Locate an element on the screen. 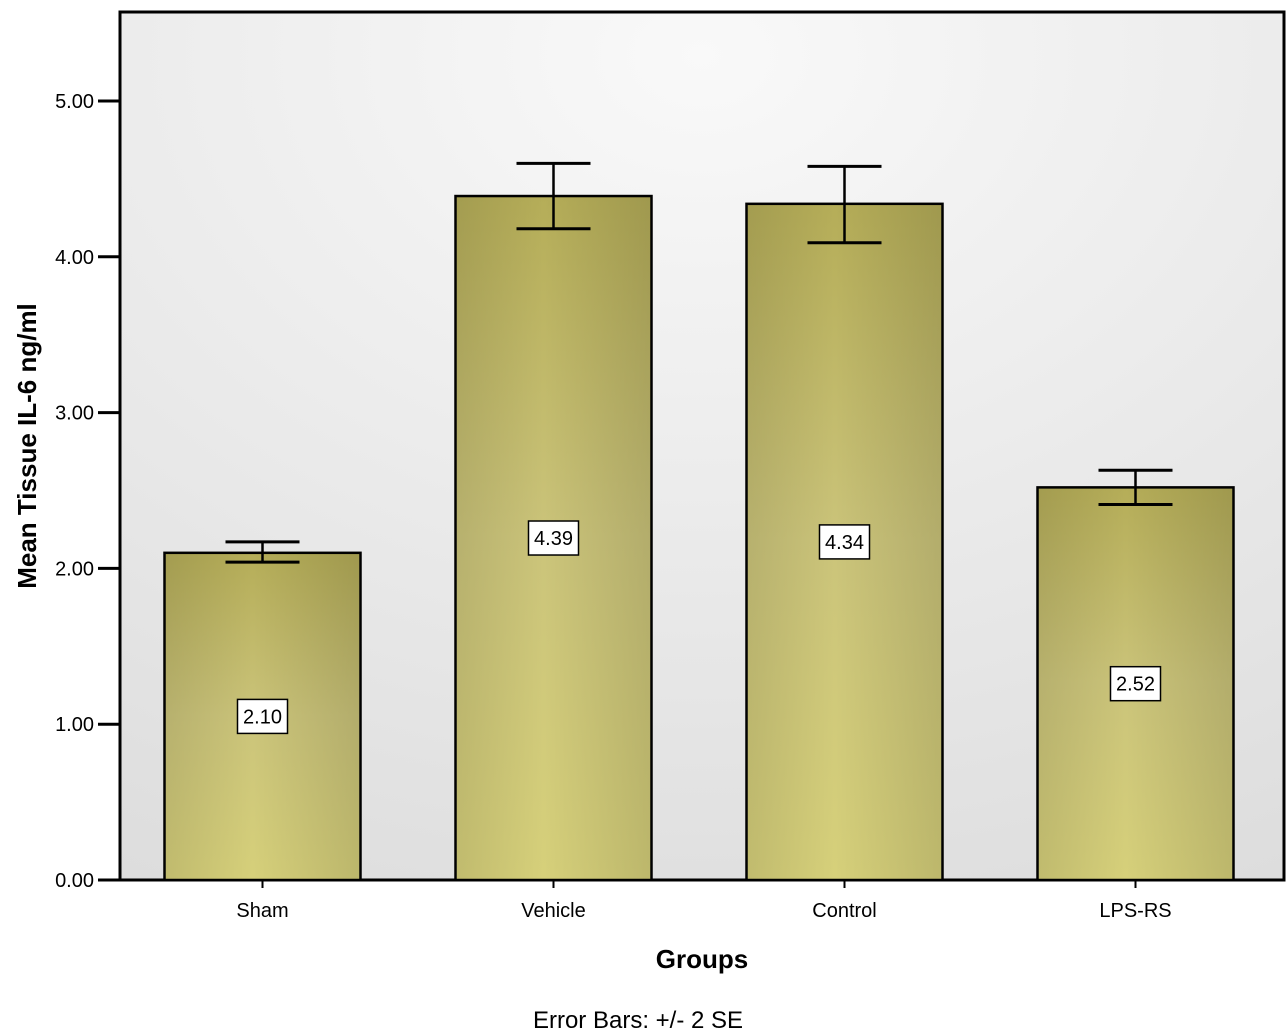 Image resolution: width=1288 pixels, height=1036 pixels. data-label: 4.39 is located at coordinates (553, 539).